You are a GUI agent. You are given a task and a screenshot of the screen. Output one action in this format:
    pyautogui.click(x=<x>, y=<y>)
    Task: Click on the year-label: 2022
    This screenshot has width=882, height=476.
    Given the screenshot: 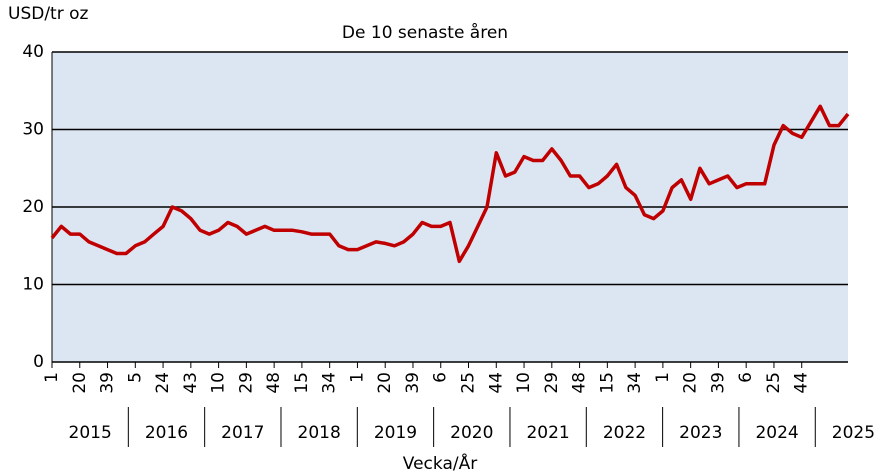 What is the action you would take?
    pyautogui.click(x=624, y=433)
    